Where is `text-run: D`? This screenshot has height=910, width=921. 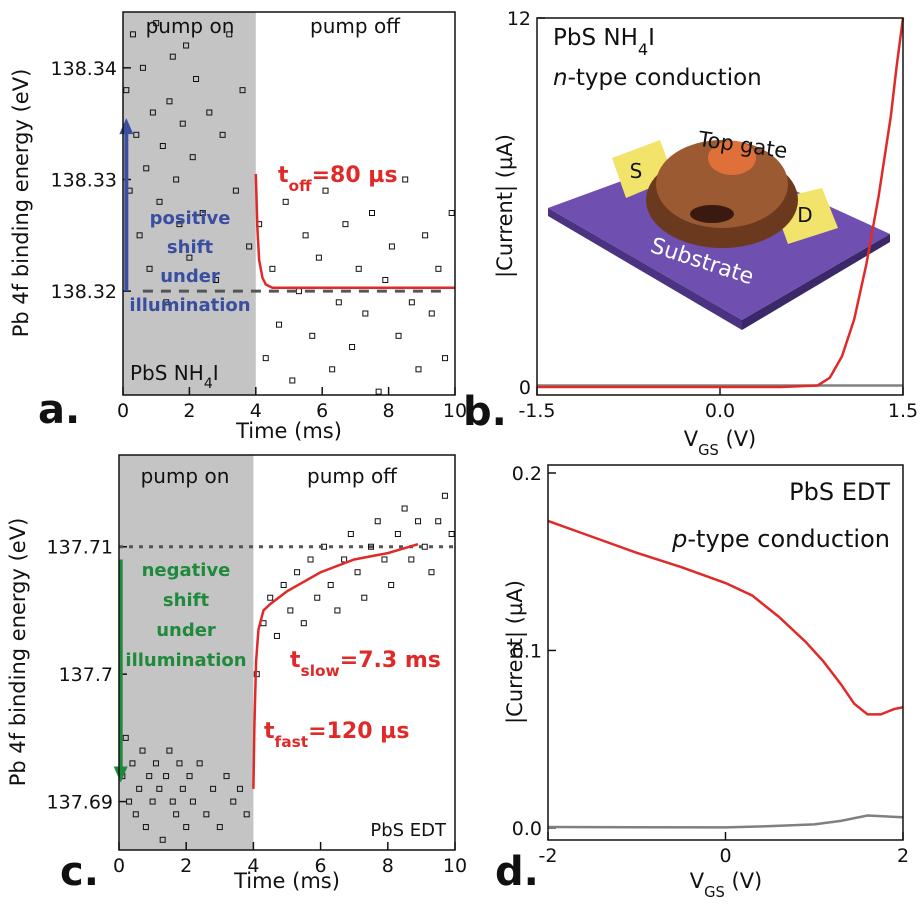
text-run: D is located at coordinates (804, 215).